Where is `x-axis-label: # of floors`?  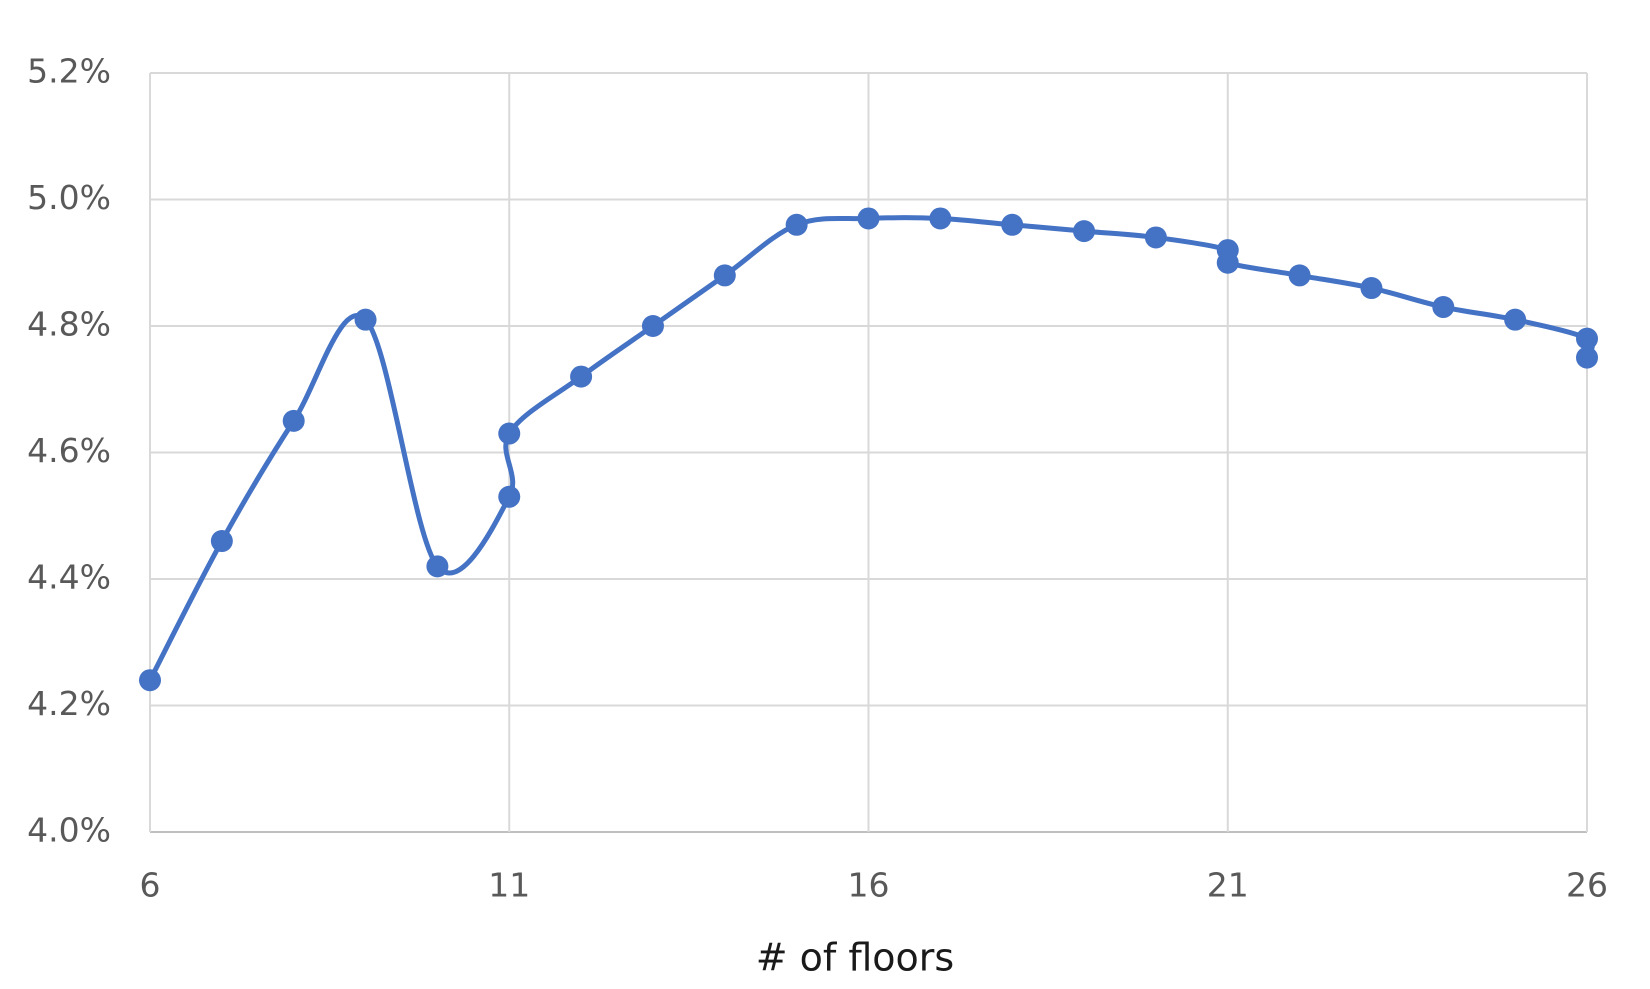 x-axis-label: # of floors is located at coordinates (855, 958).